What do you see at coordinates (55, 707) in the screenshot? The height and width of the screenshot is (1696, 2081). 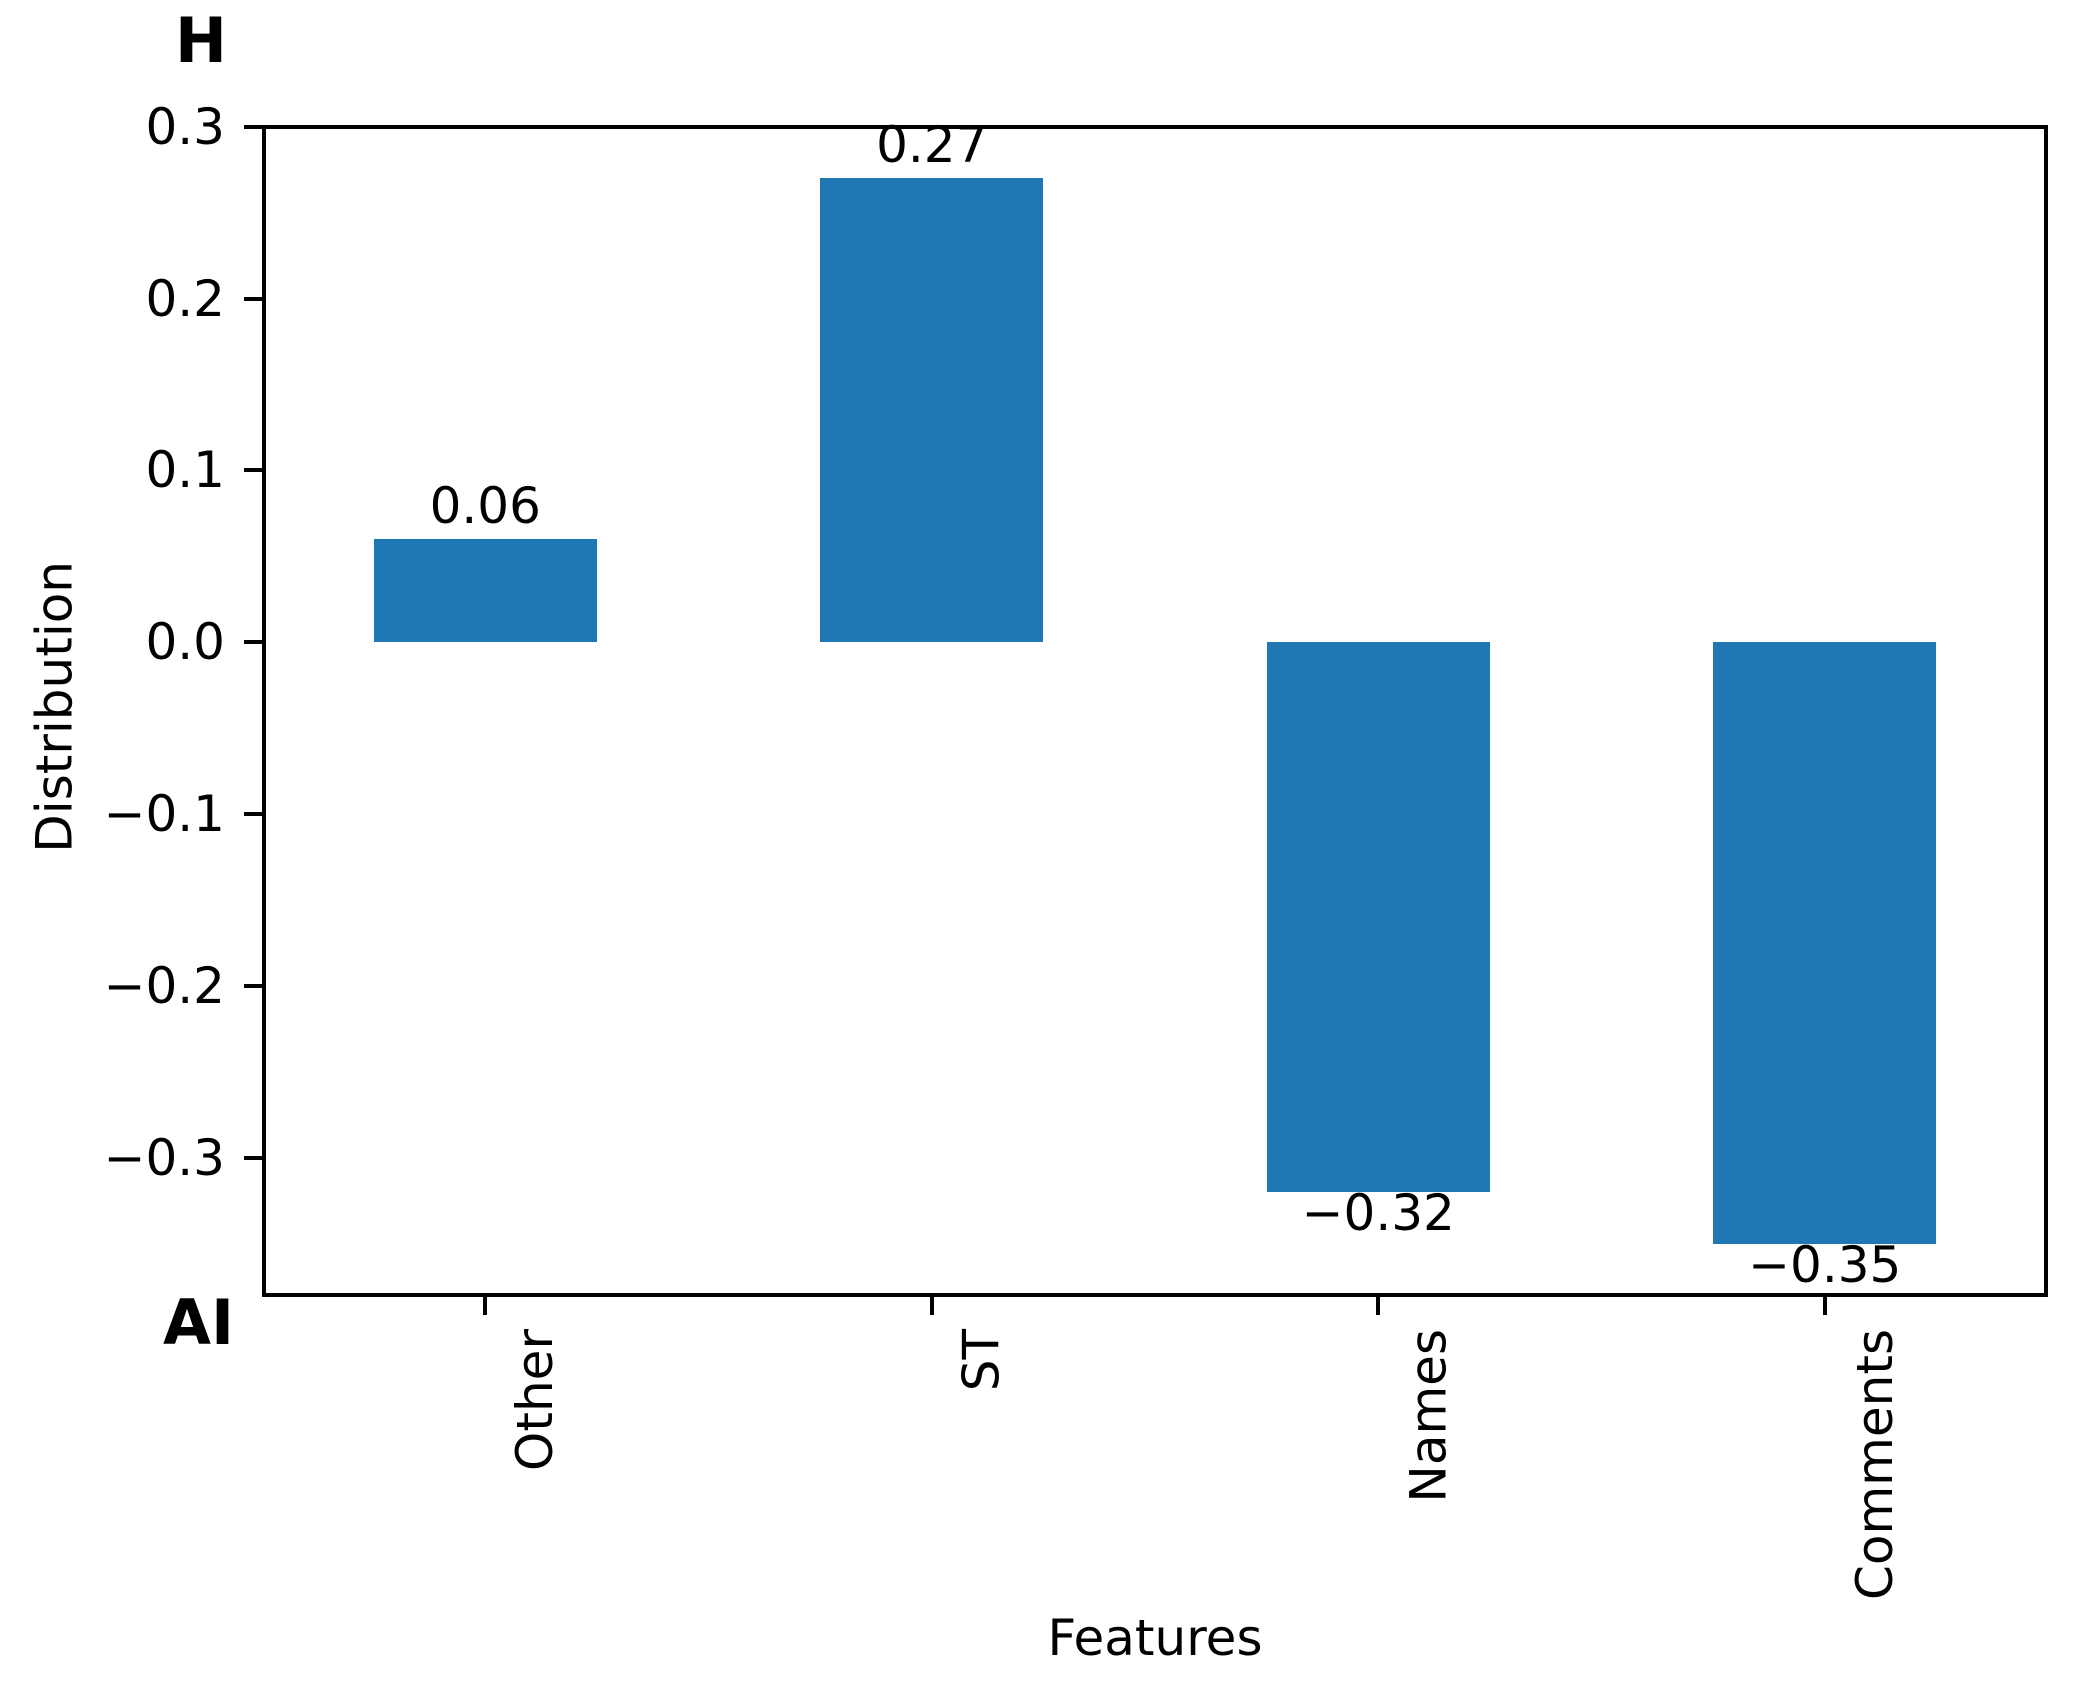 I see `y-axis-label: Distribution` at bounding box center [55, 707].